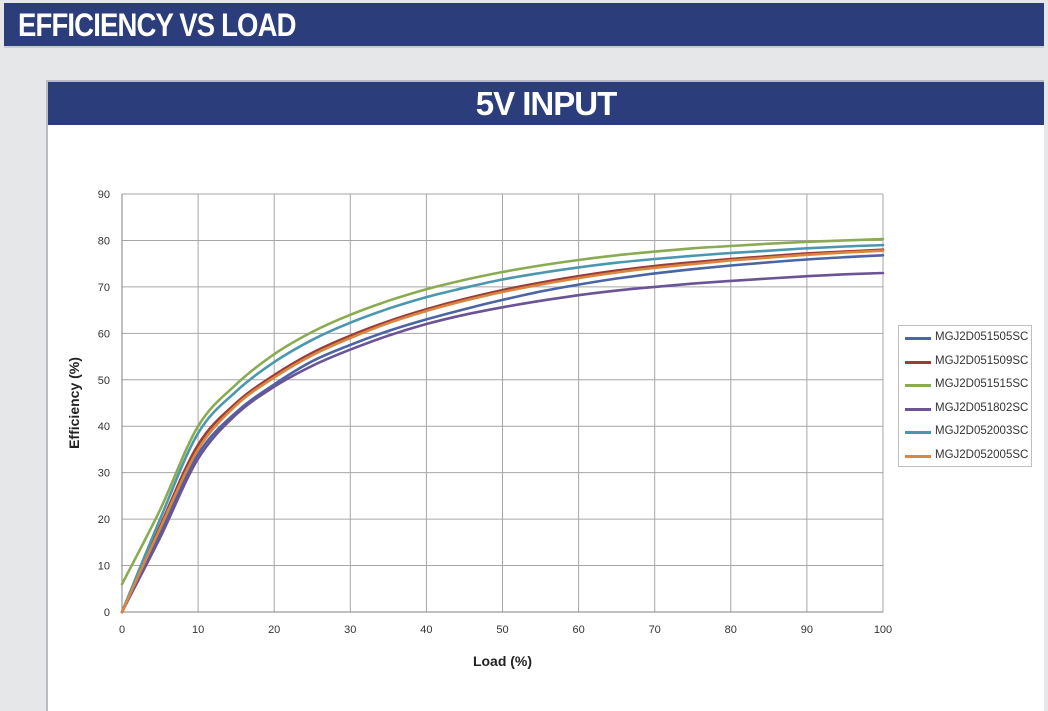 The height and width of the screenshot is (711, 1048). I want to click on legend-item-mgj2d052005sc: MGJ2D052005SC, so click(967, 457).